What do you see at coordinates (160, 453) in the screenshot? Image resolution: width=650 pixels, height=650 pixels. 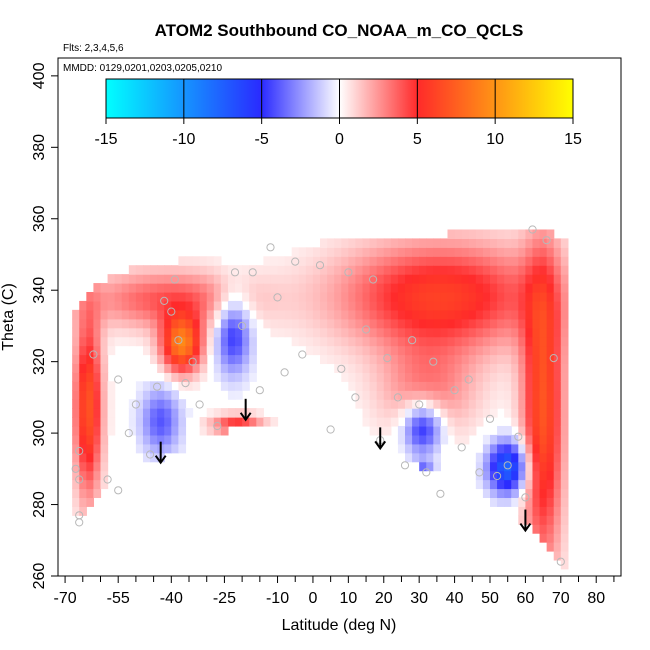 I see `down-arrow` at bounding box center [160, 453].